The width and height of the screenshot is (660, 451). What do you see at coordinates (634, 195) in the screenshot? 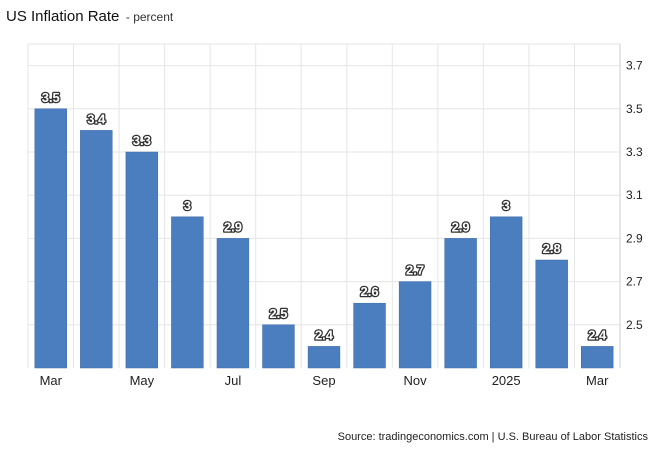
I see `y-tick-label: 3.1` at bounding box center [634, 195].